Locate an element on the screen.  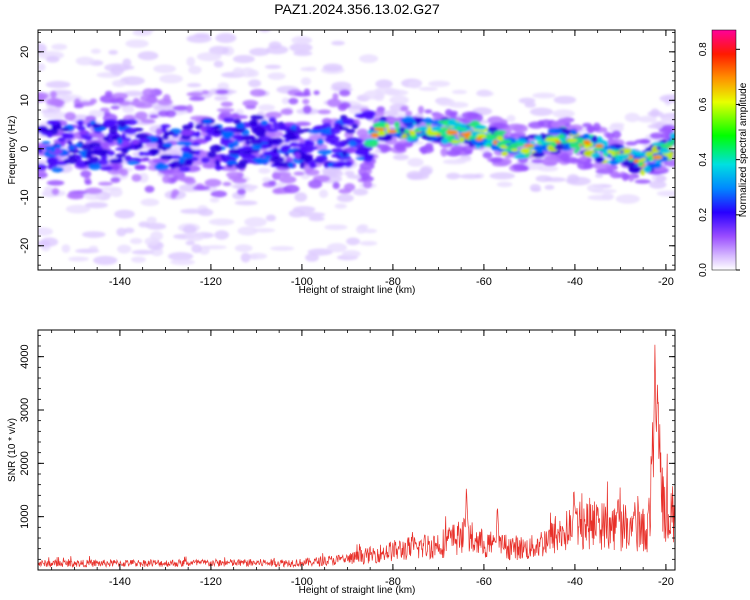
snr-x-tick-label: -60 is located at coordinates (484, 582).